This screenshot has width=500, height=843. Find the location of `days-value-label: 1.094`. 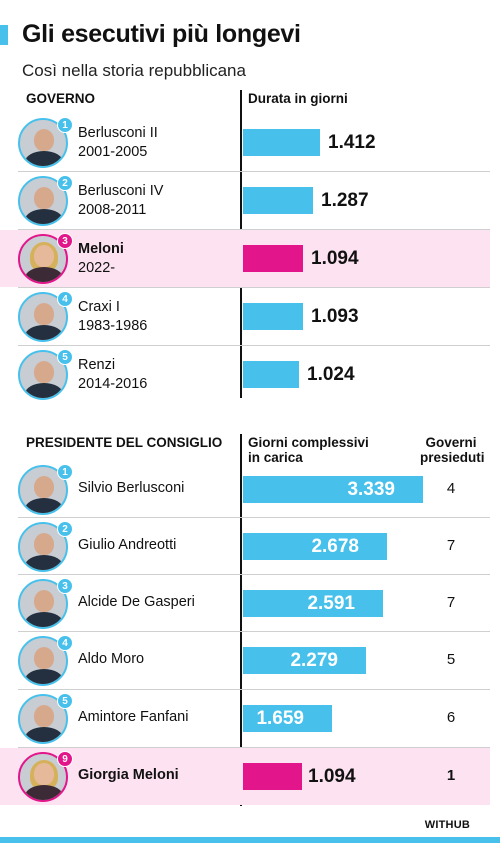

days-value-label: 1.094 is located at coordinates (332, 776).